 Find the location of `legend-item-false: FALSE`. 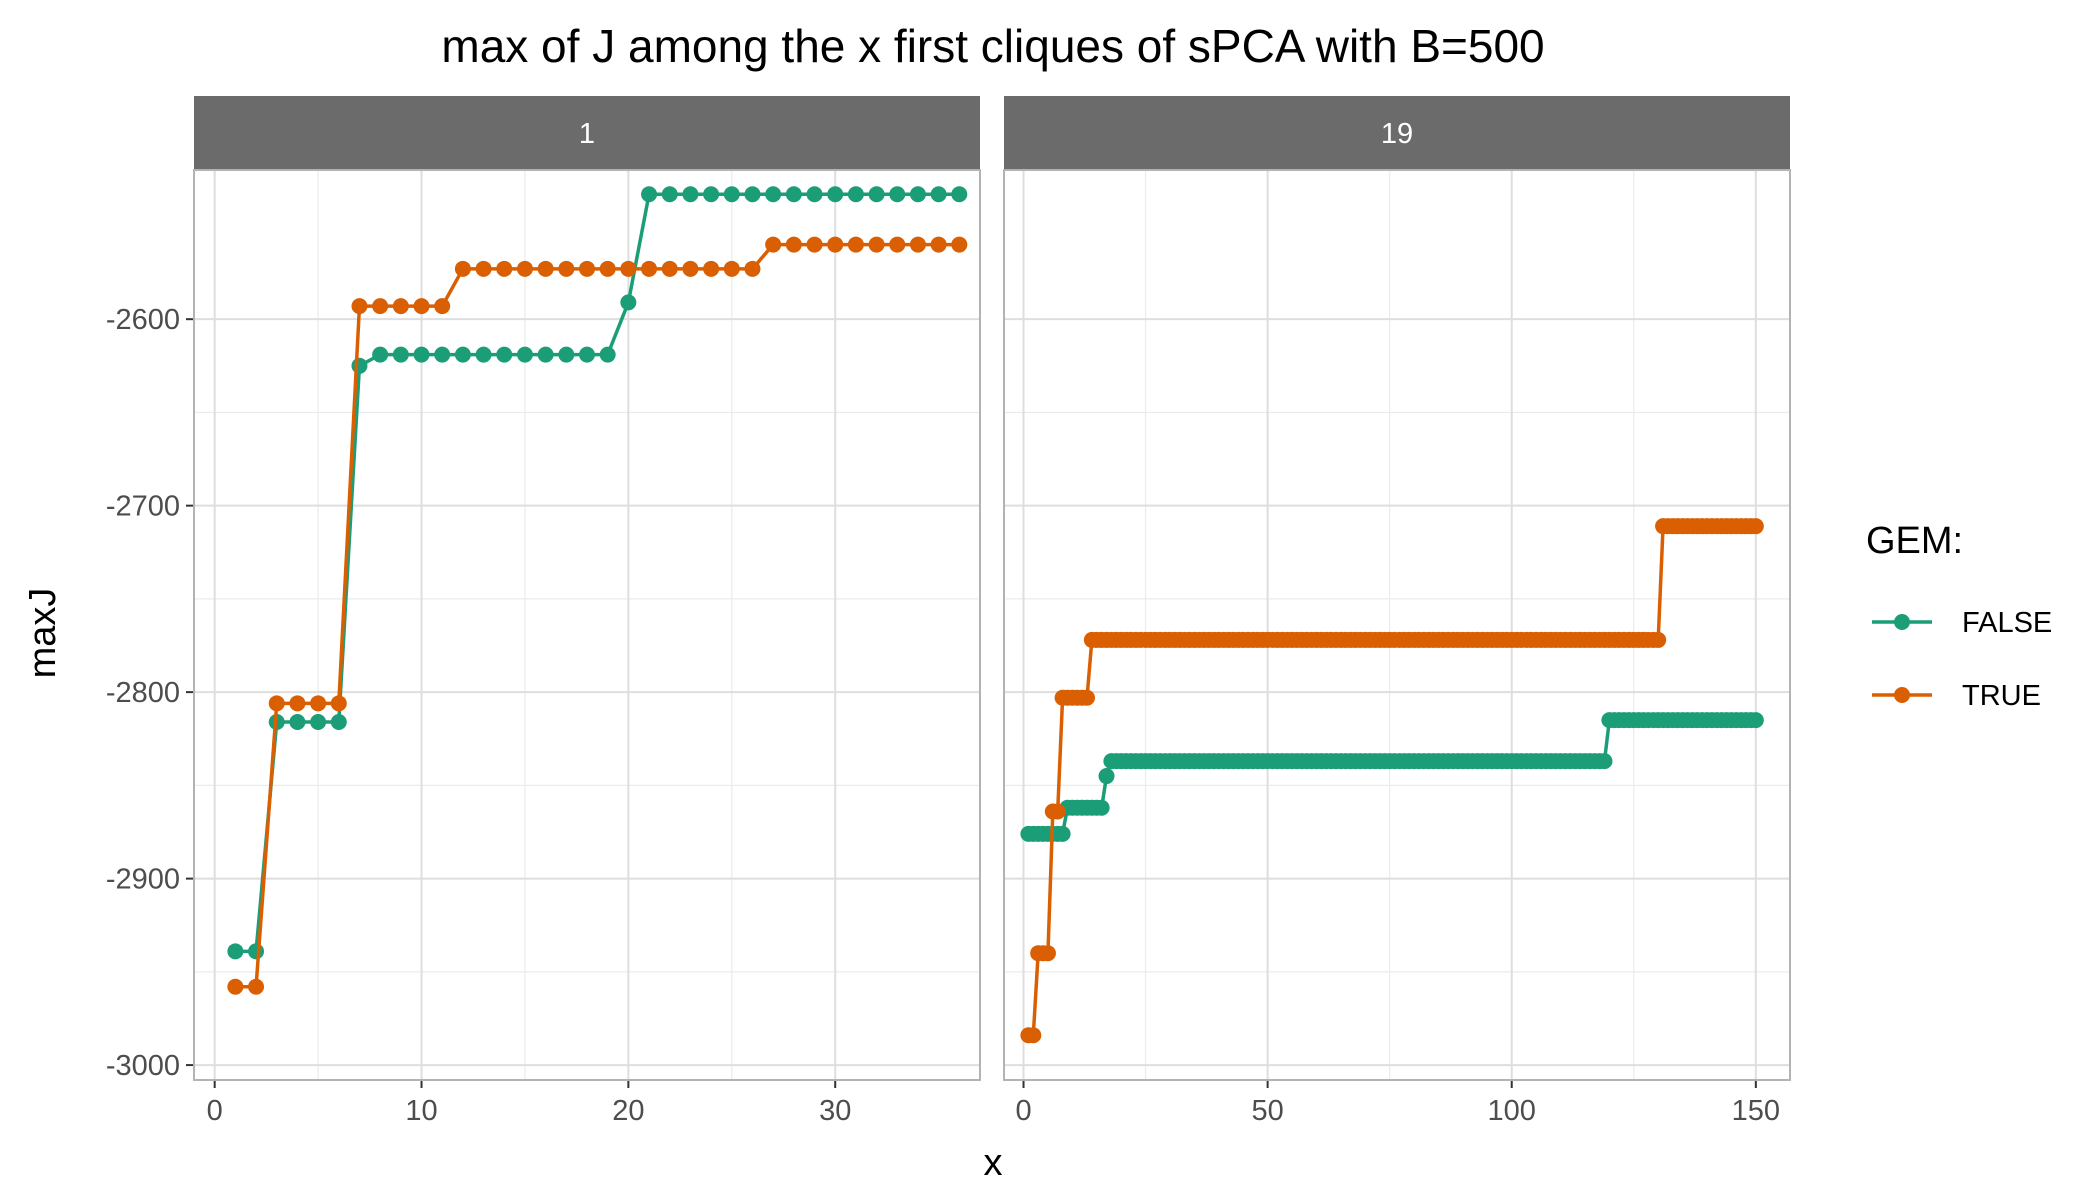

legend-item-false: FALSE is located at coordinates (1962, 623).